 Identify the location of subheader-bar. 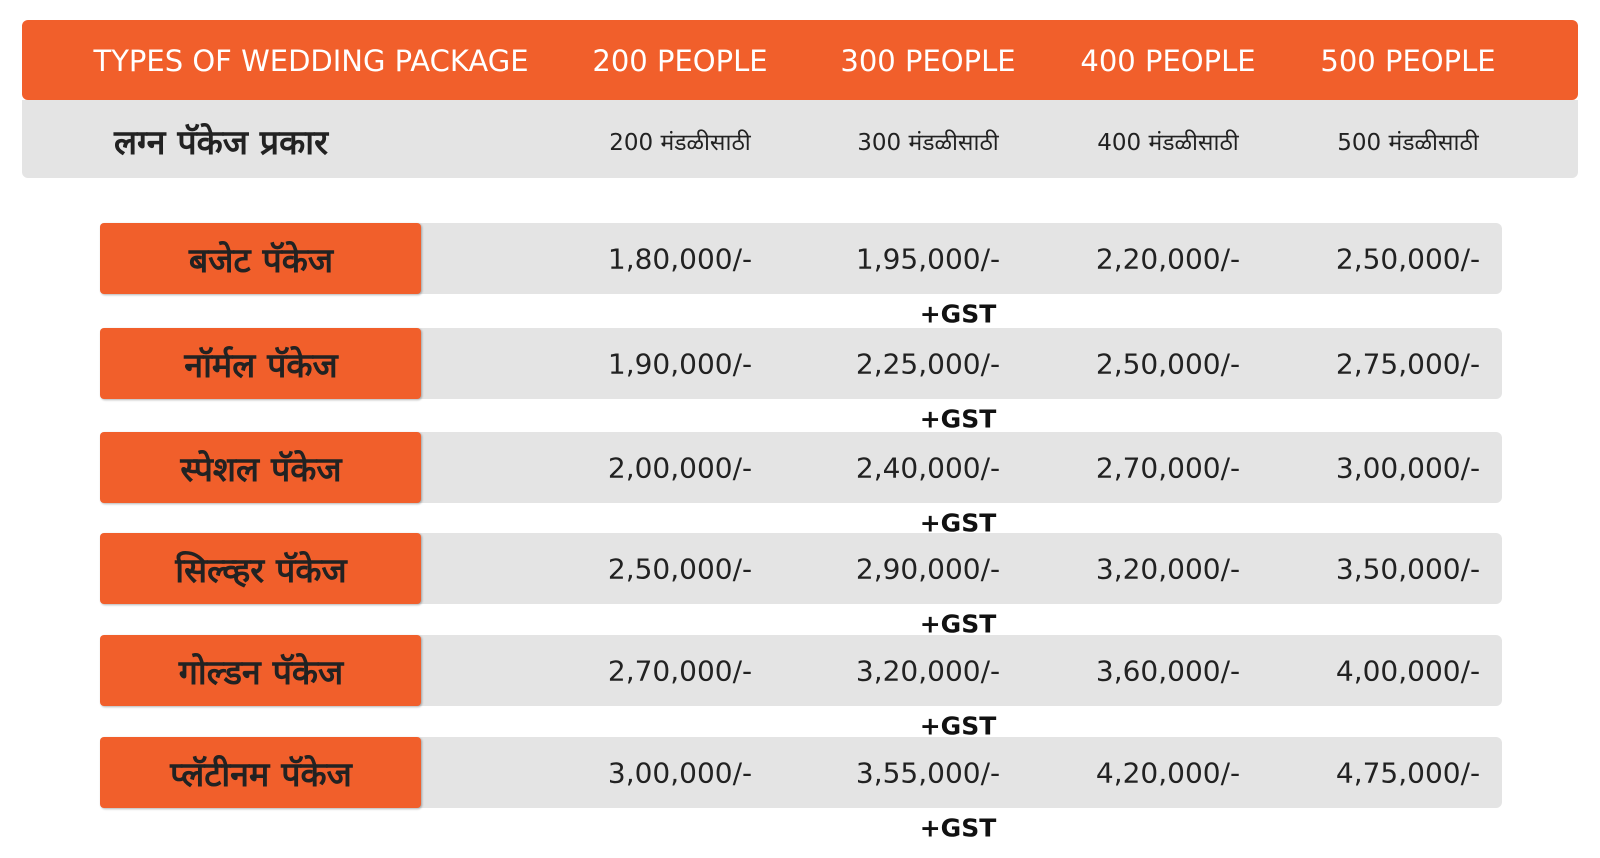
(800, 139).